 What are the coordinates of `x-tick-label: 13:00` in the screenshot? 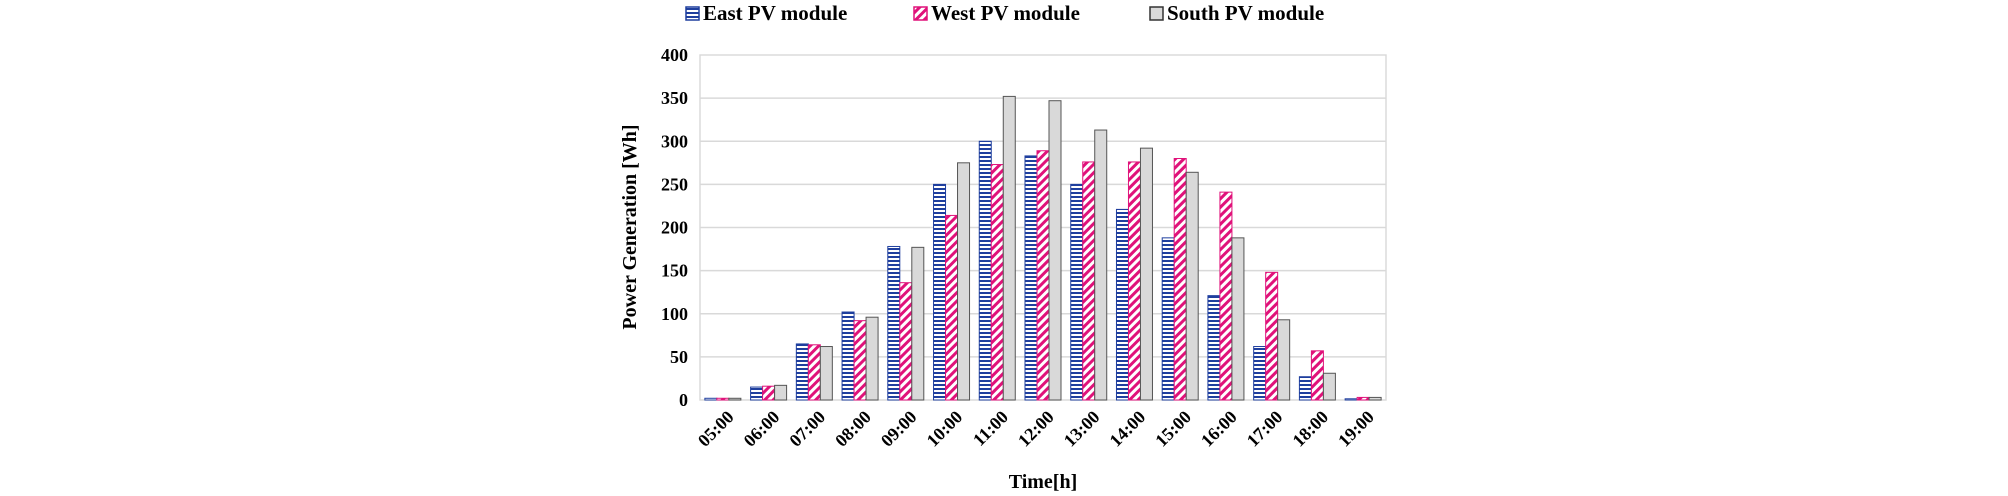 It's located at (1082, 429).